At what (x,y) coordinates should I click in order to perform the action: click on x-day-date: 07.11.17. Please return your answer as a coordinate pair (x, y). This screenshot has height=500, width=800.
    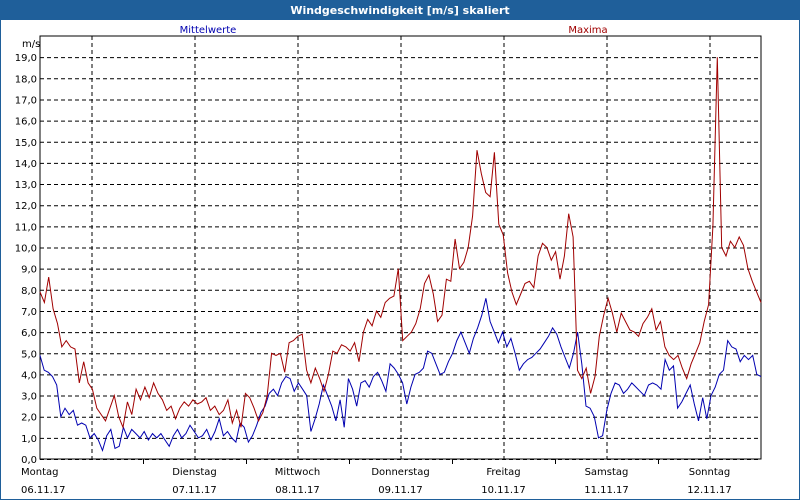
    Looking at the image, I should click on (194, 490).